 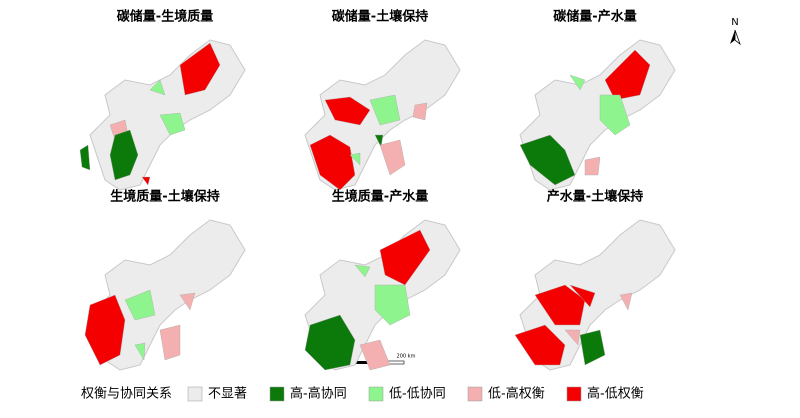 I want to click on legend-label: 低-低协同, so click(x=417, y=394).